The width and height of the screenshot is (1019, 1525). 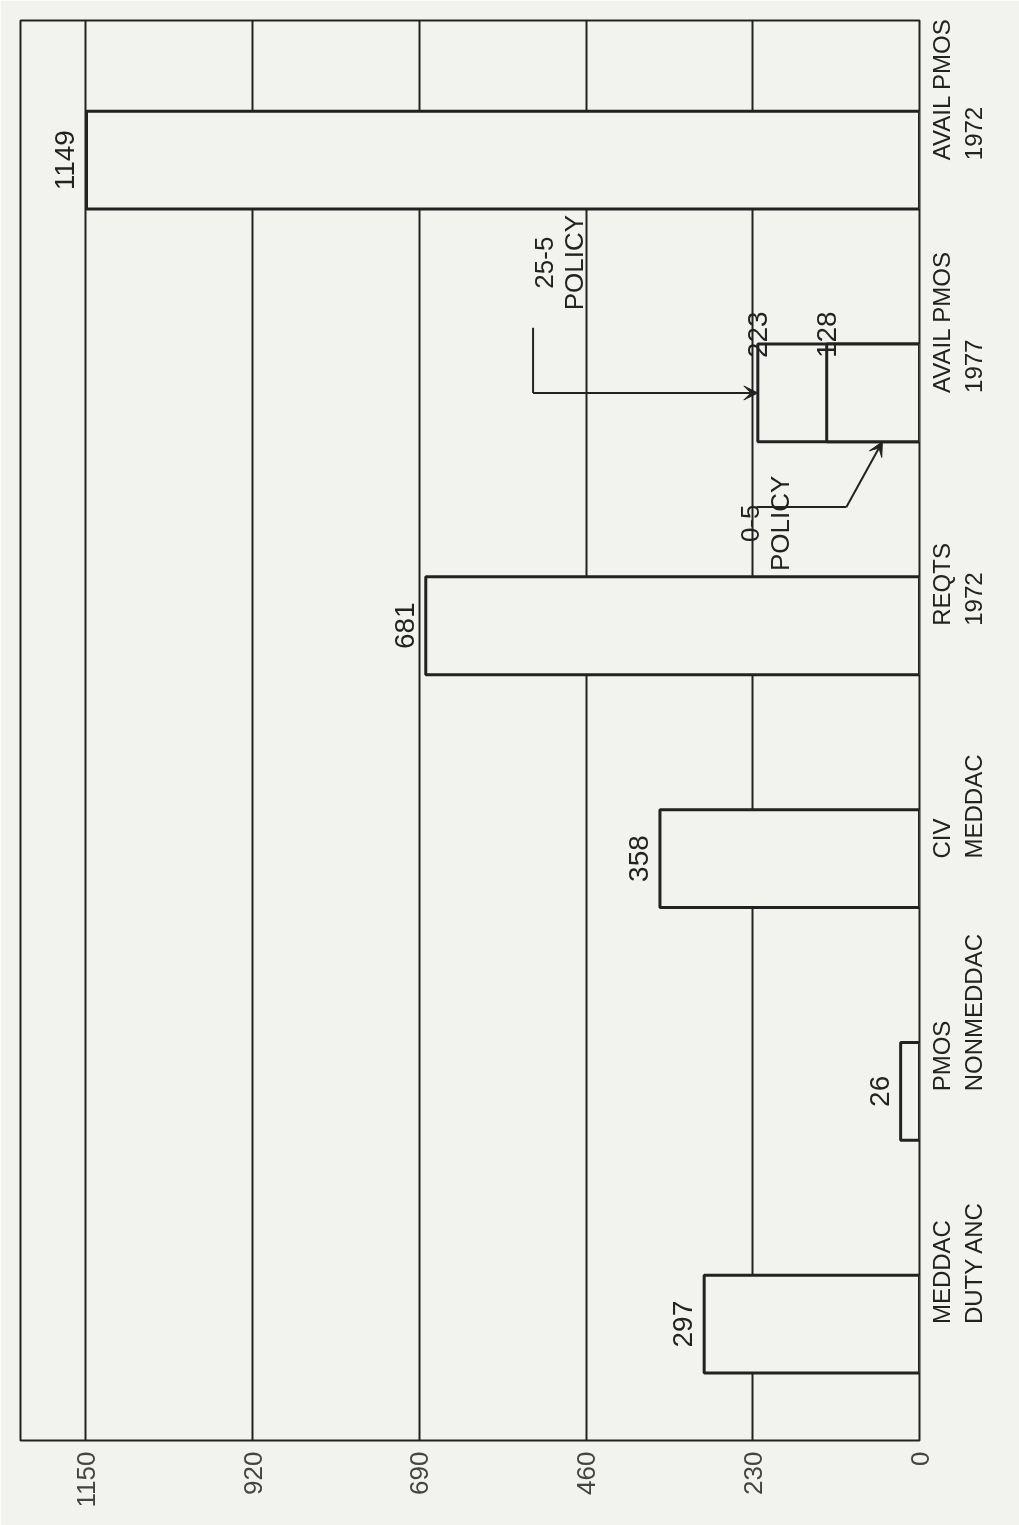 What do you see at coordinates (404, 626) in the screenshot?
I see `data-label: 681` at bounding box center [404, 626].